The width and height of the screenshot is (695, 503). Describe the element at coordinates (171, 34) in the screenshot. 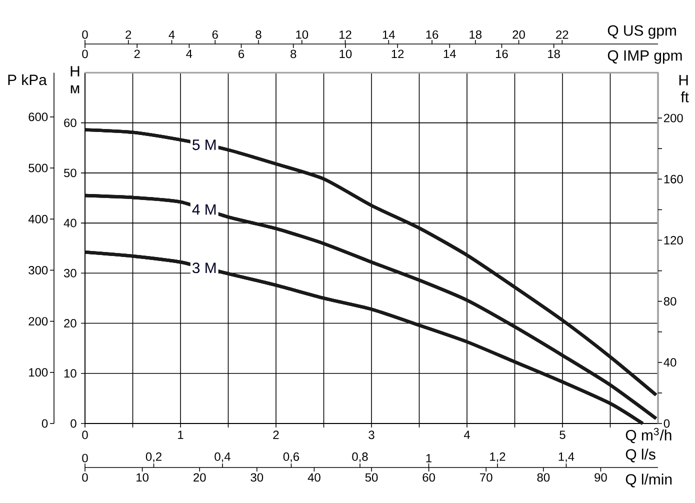

I see `x2-tick-label: 4` at that location.